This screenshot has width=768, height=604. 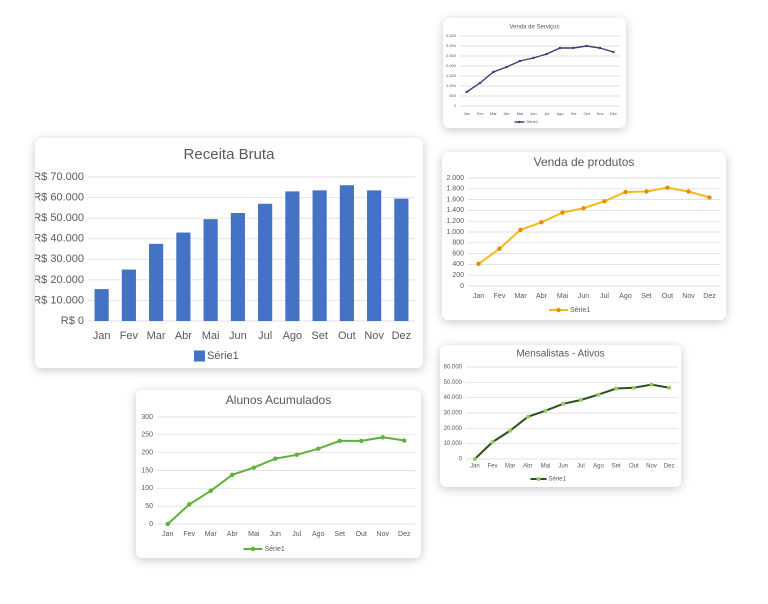 What do you see at coordinates (278, 400) in the screenshot?
I see `chart-title: Alunos Acumulados` at bounding box center [278, 400].